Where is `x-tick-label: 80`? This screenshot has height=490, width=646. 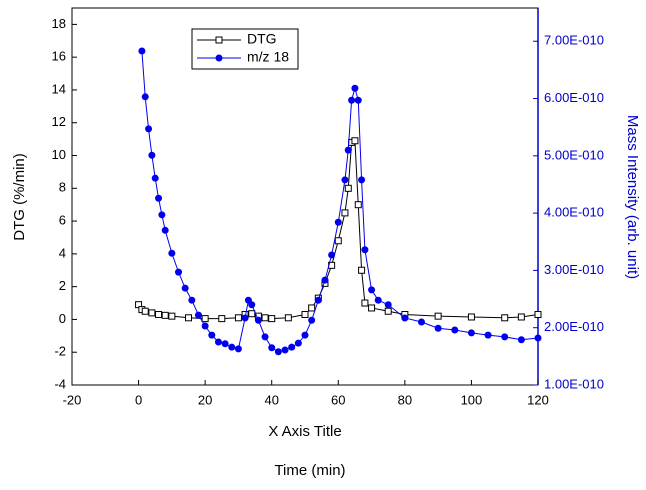 x-tick-label: 80 is located at coordinates (405, 399).